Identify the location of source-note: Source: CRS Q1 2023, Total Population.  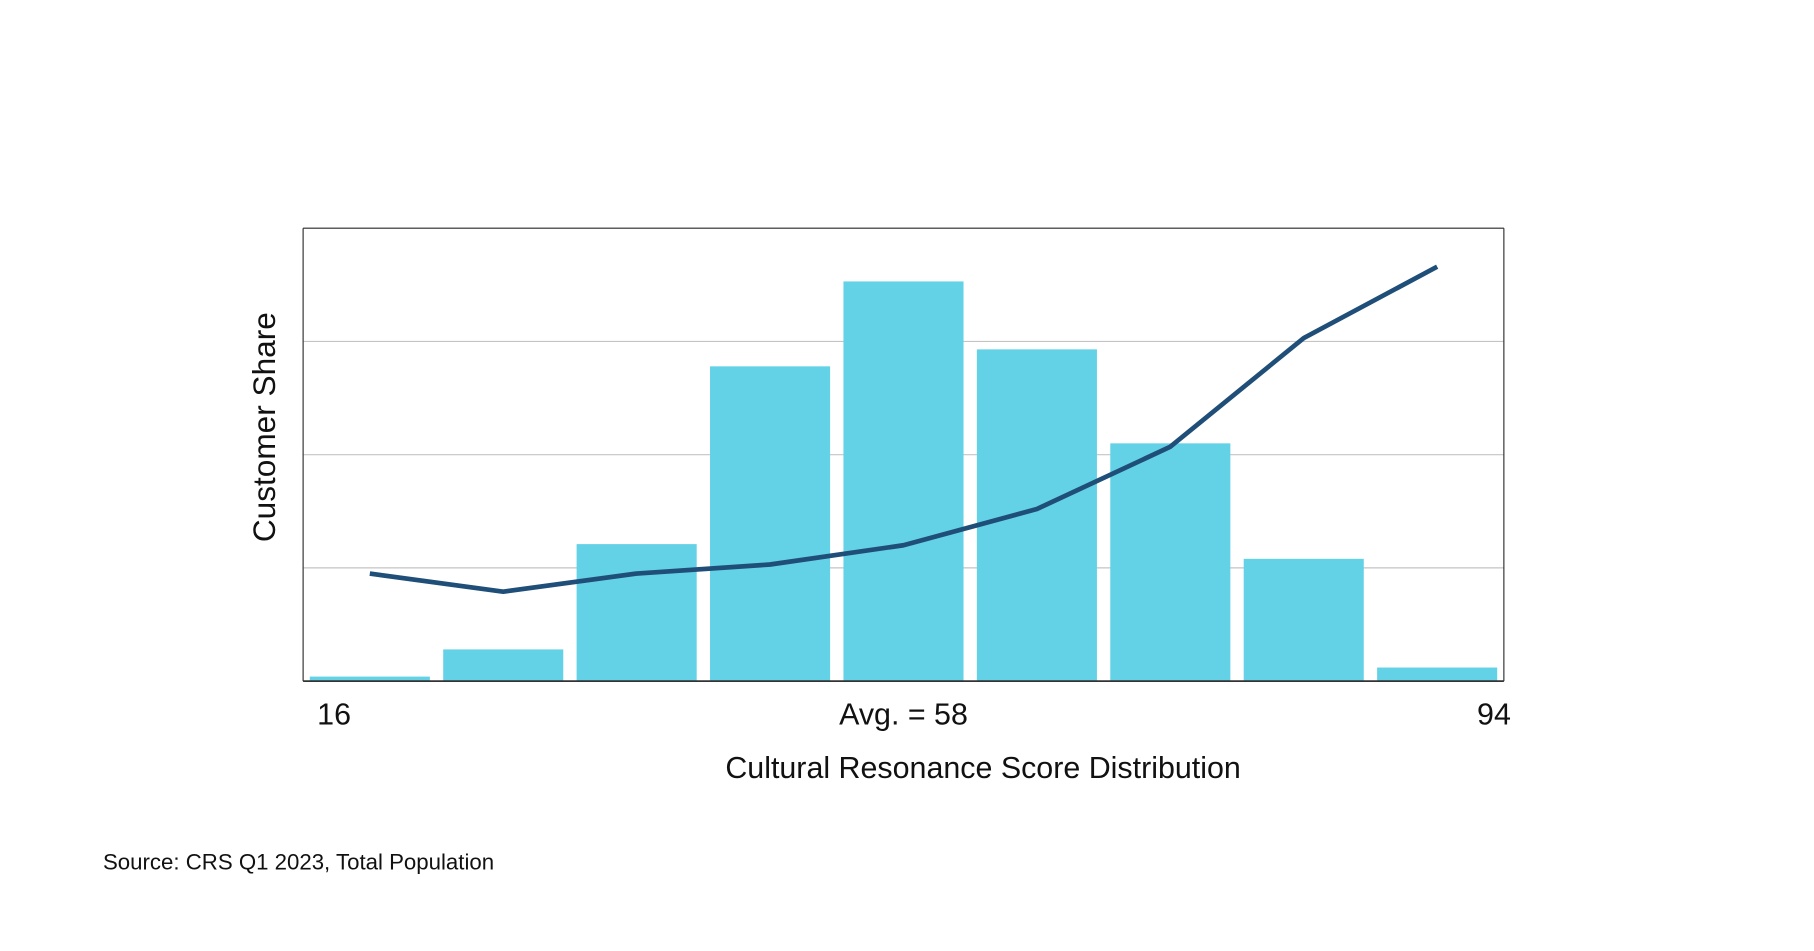
(298, 862).